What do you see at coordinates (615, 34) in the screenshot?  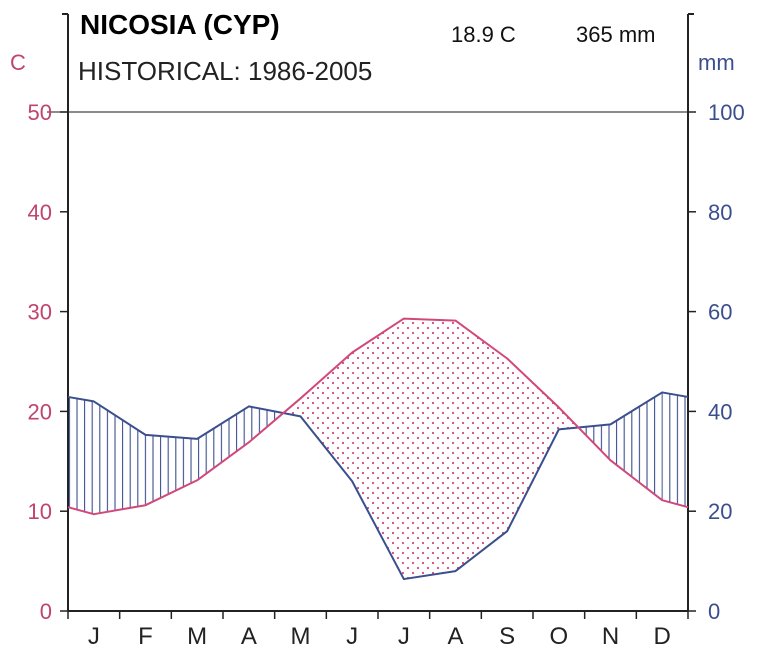 I see `annual-precipitation: 365 mm` at bounding box center [615, 34].